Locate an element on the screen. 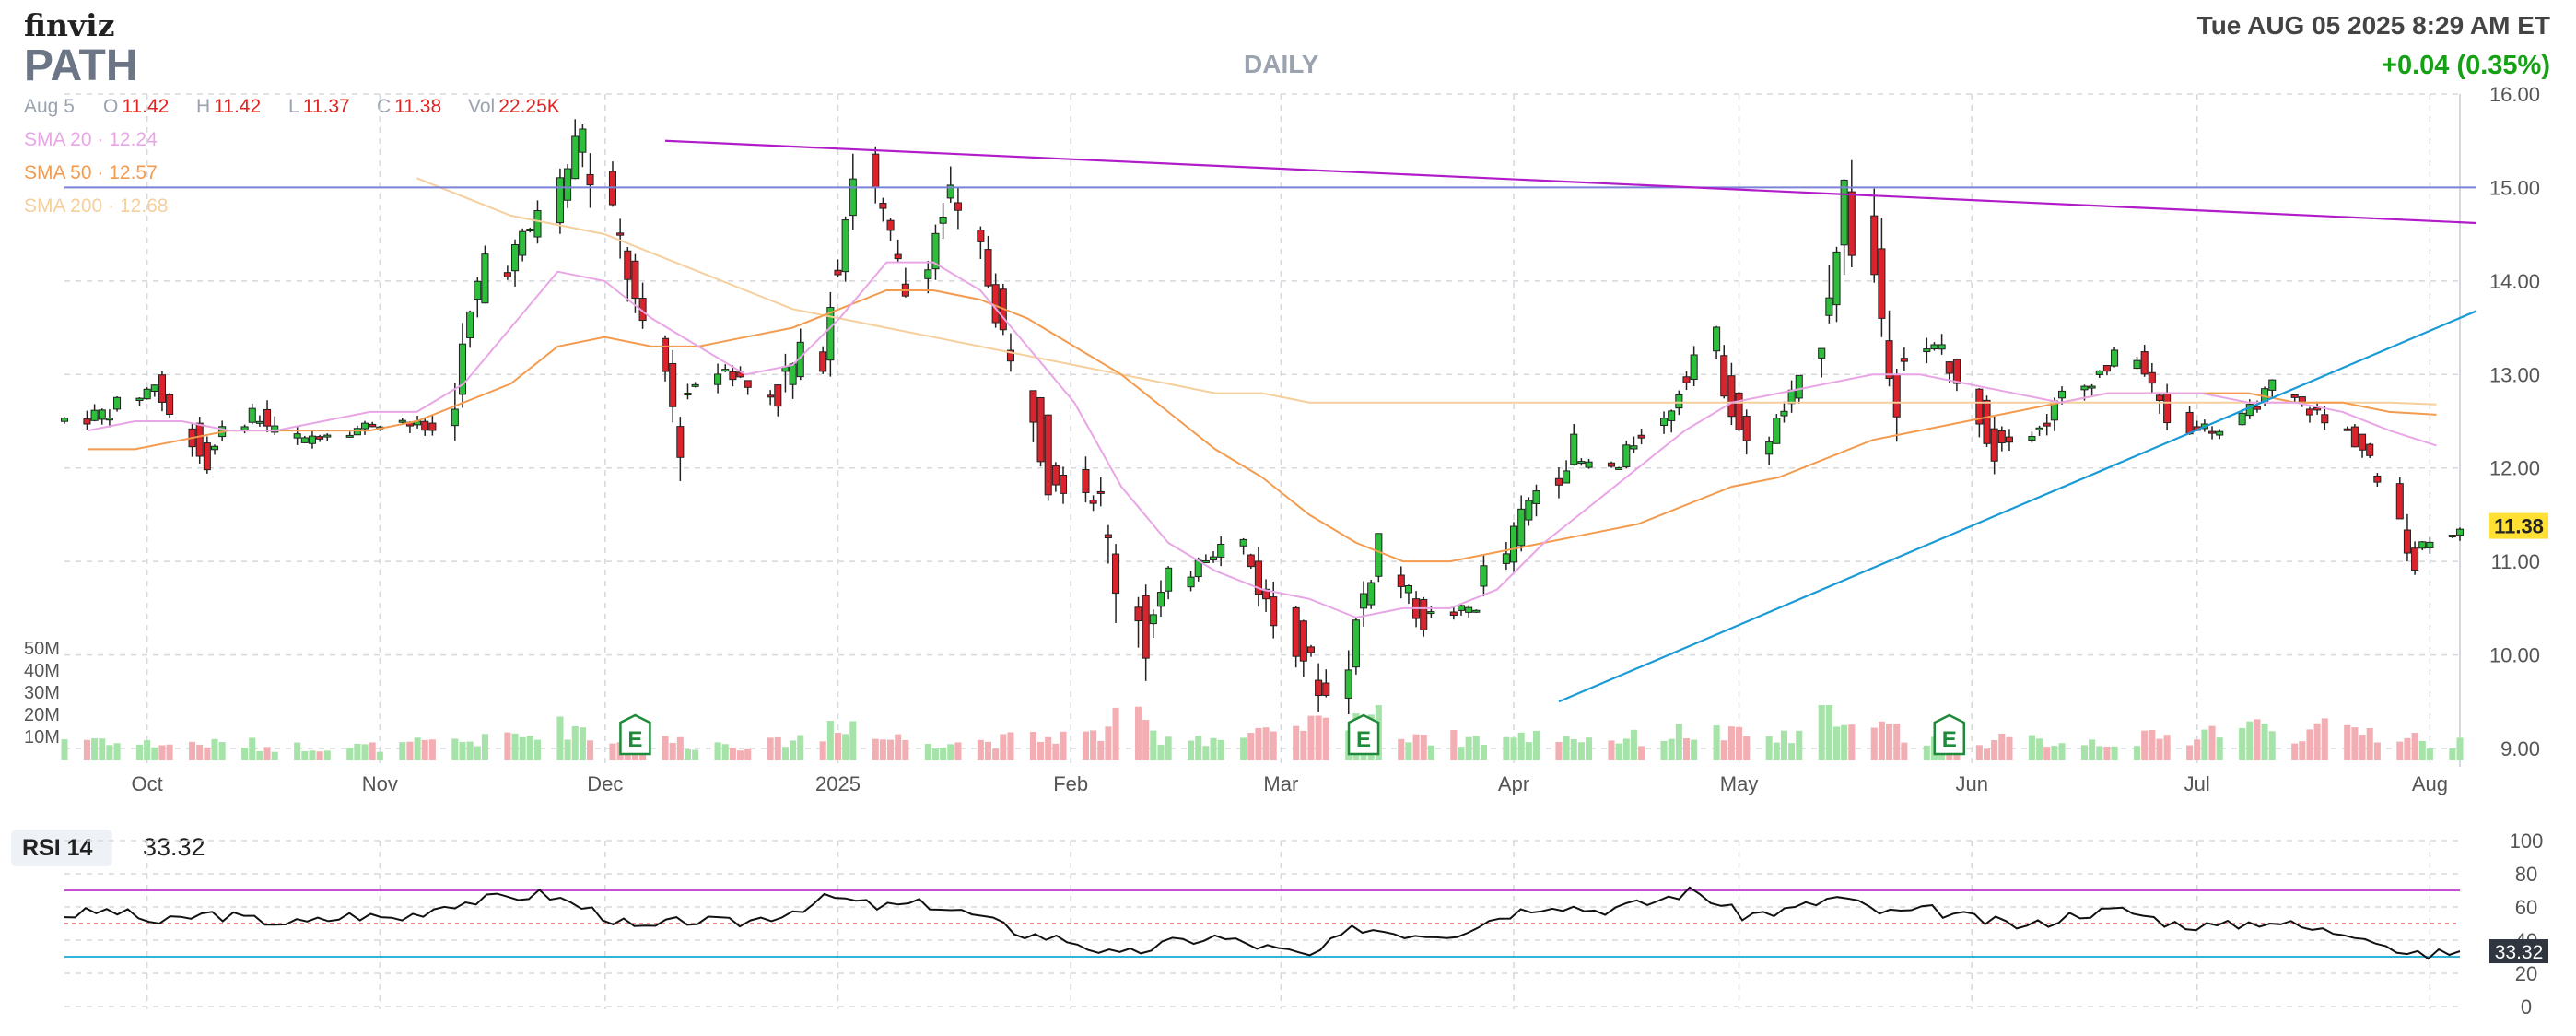  rsi-label-box: RSI 14 is located at coordinates (61, 848).